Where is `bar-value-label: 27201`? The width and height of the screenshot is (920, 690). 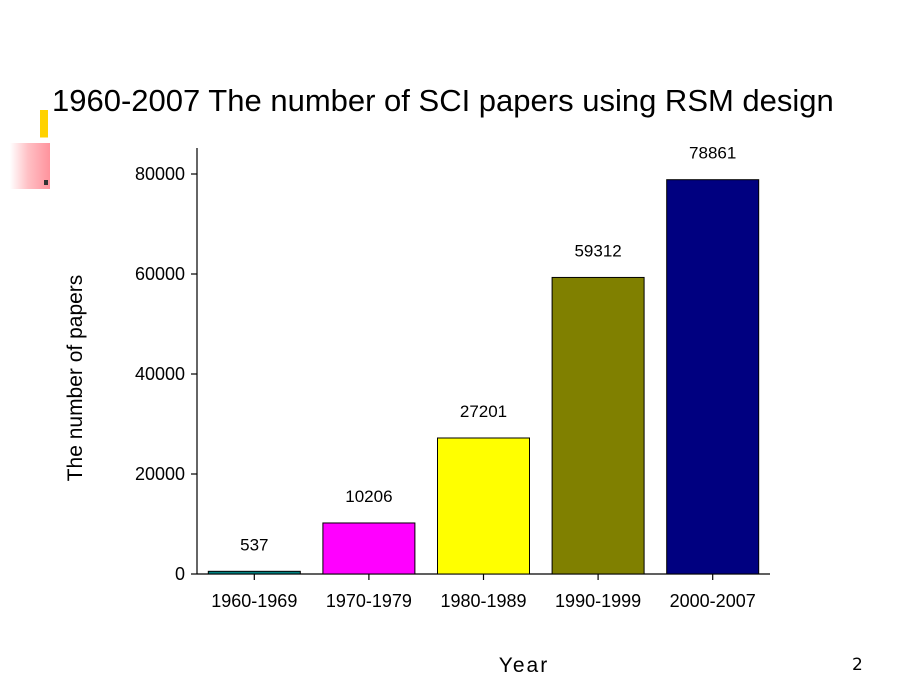 bar-value-label: 27201 is located at coordinates (483, 411).